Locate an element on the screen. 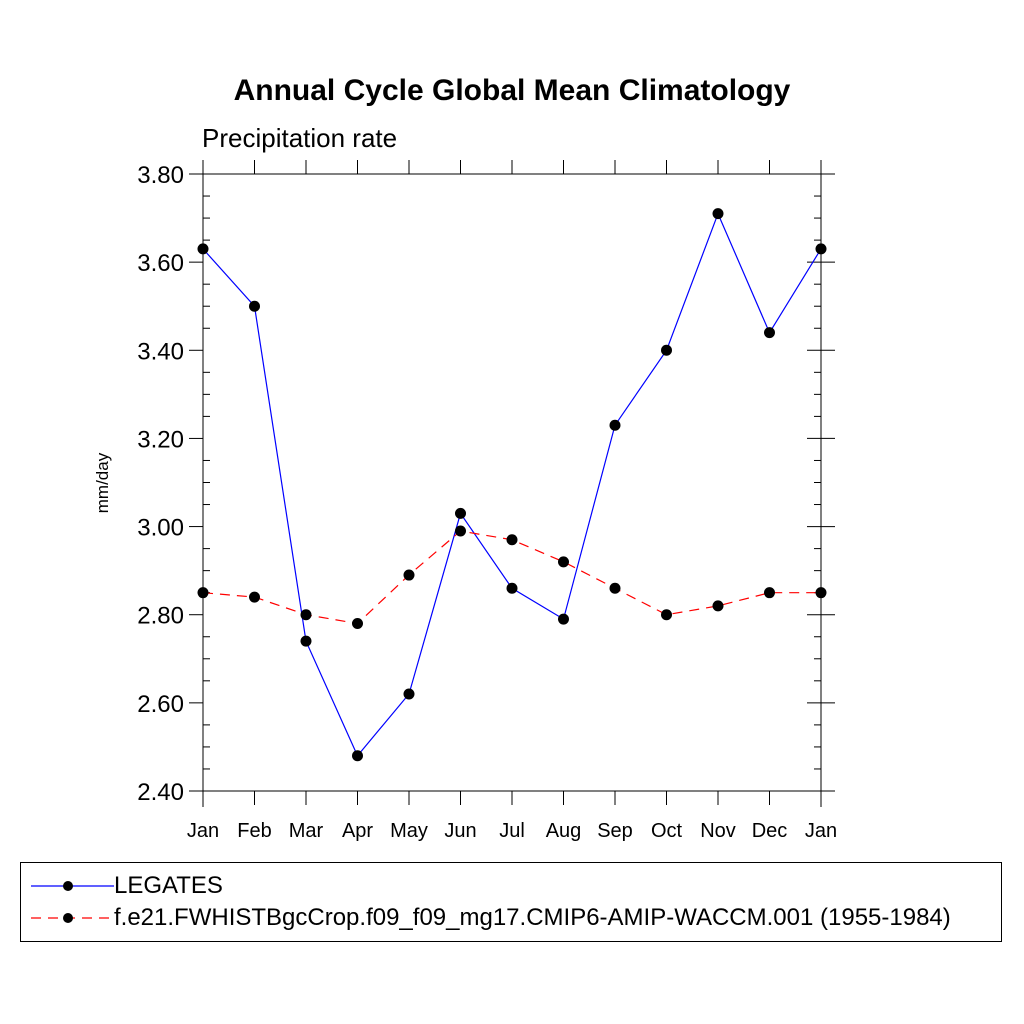 The width and height of the screenshot is (1024, 1024). y-tick-label: 2.60 is located at coordinates (160, 704).